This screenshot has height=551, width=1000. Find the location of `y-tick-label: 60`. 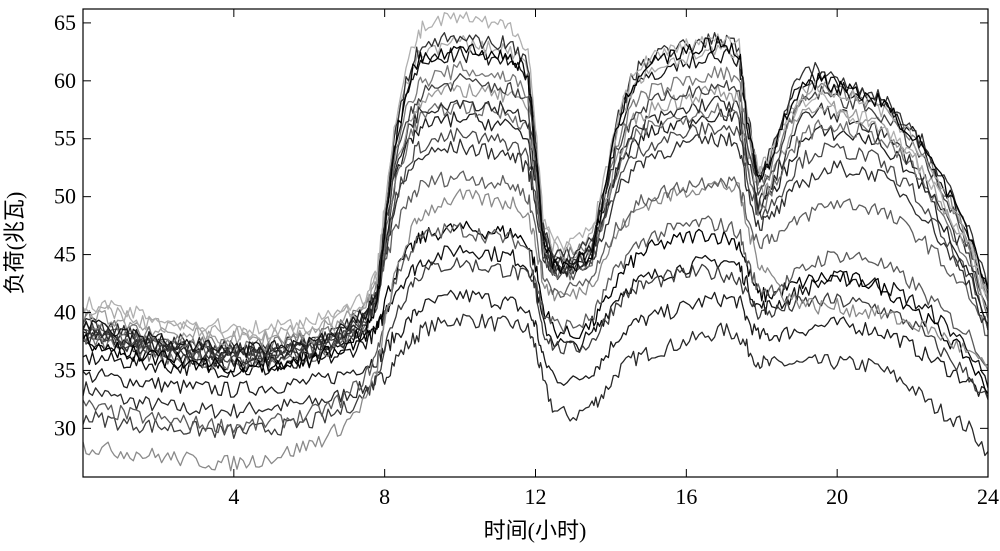

y-tick-label: 60 is located at coordinates (65, 80).